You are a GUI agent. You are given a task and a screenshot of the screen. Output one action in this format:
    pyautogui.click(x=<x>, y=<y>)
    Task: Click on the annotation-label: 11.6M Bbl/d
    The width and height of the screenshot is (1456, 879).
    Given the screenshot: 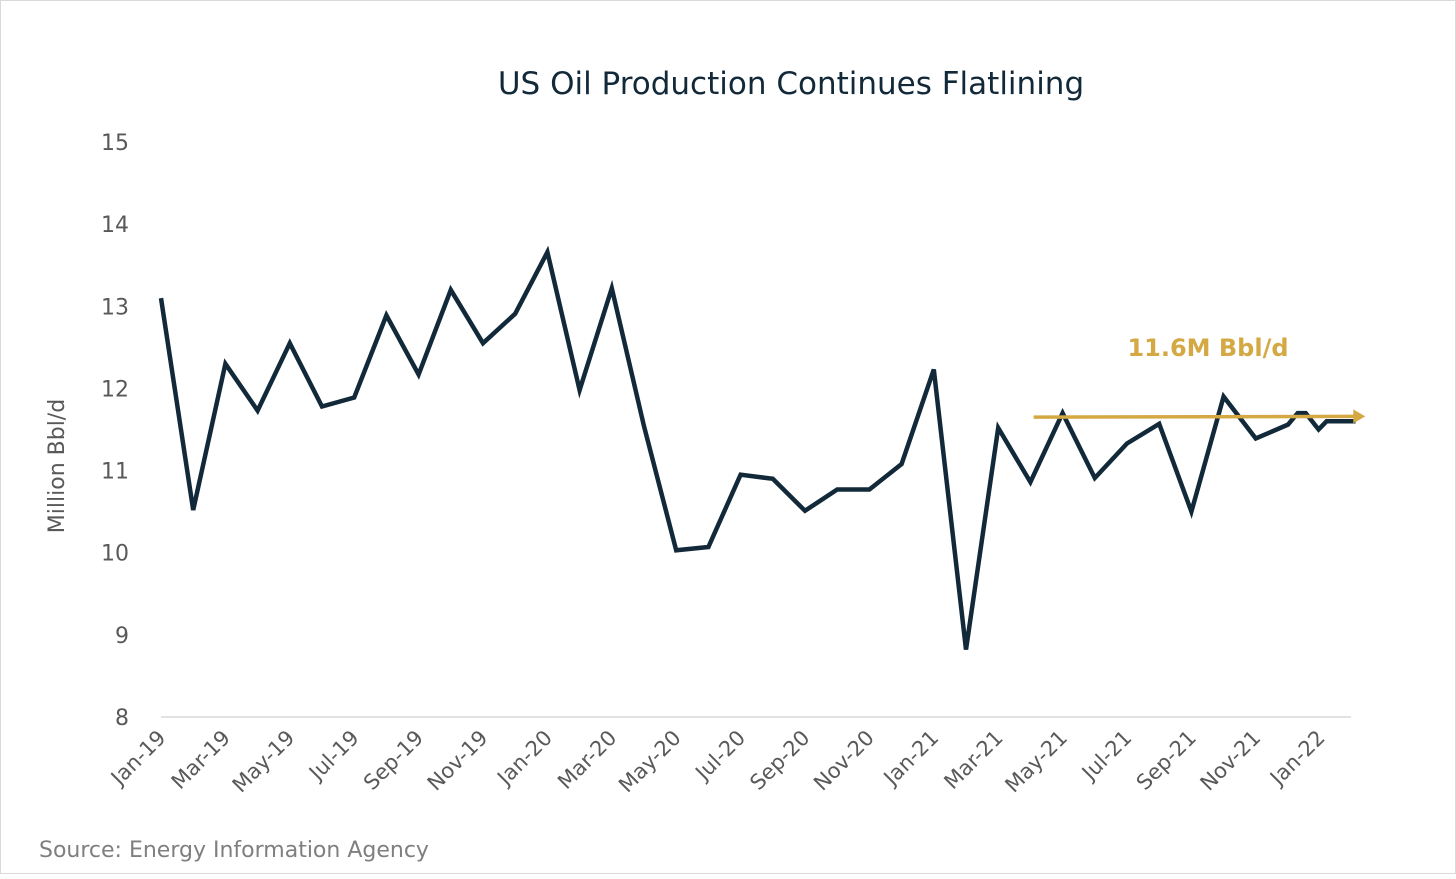 What is the action you would take?
    pyautogui.click(x=1207, y=348)
    